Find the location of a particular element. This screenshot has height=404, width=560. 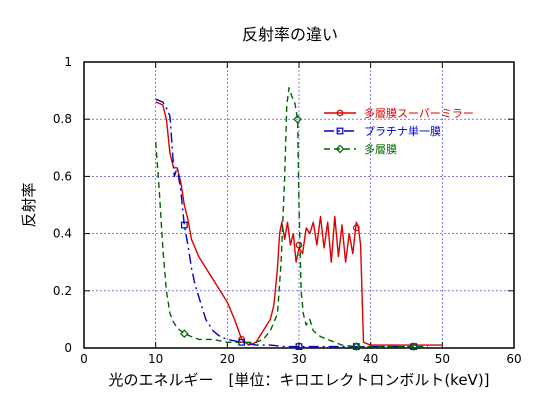

x-axis-title: 光のエネルギー [単位：キロエレクトロンボルト(keV)] is located at coordinates (298, 380).